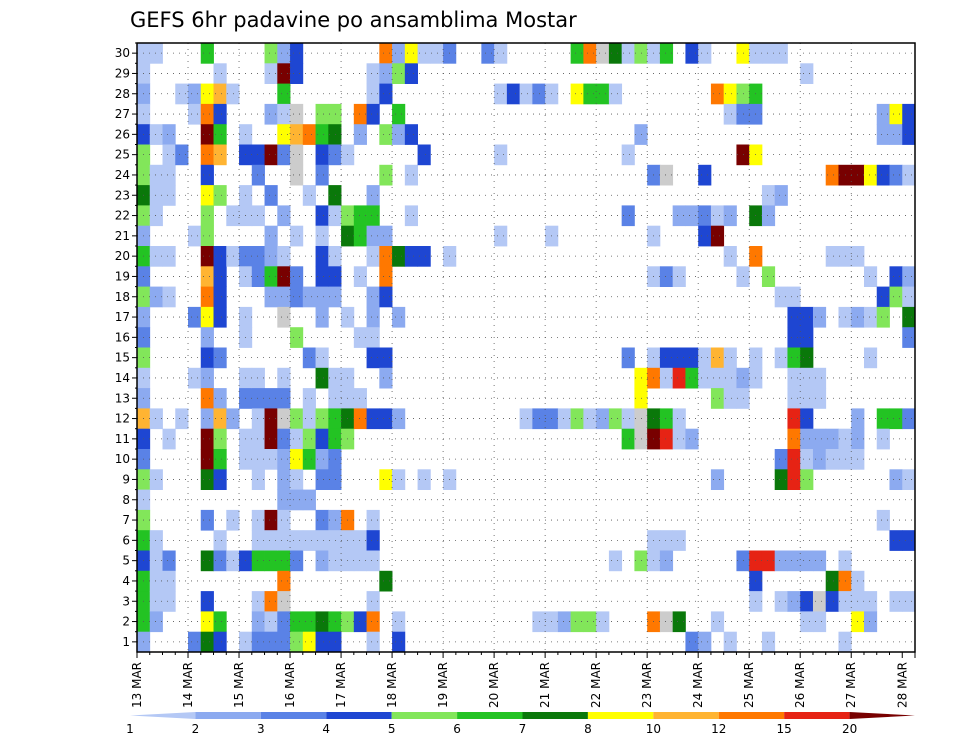 This screenshot has height=742, width=960. I want to click on colorbar-label: 3, so click(261, 729).